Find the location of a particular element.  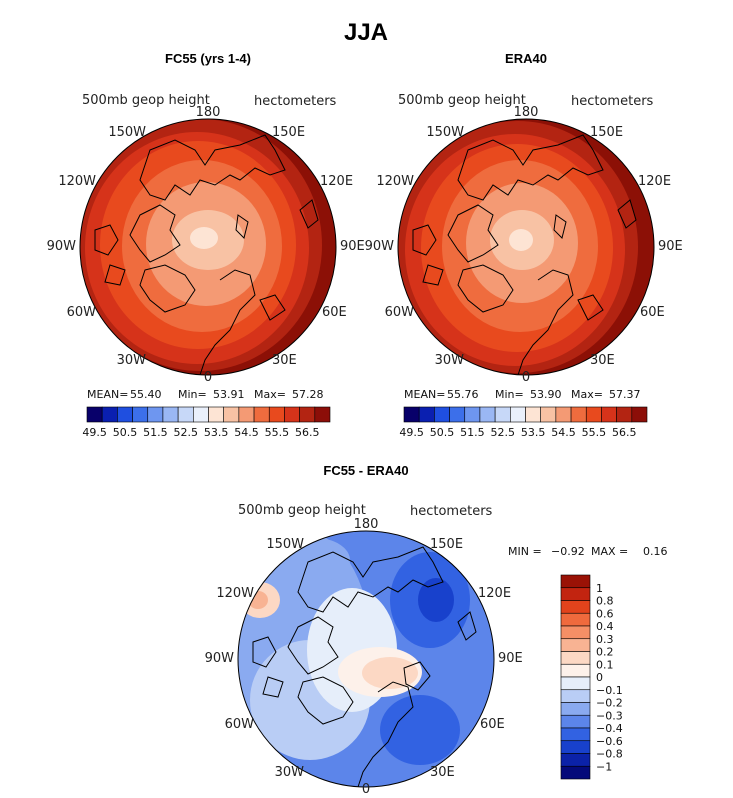

height-colorbar: 49.5 50.5 51.5 52.5 53.5 54.5 55.5 56.5 is located at coordinates (523, 422).